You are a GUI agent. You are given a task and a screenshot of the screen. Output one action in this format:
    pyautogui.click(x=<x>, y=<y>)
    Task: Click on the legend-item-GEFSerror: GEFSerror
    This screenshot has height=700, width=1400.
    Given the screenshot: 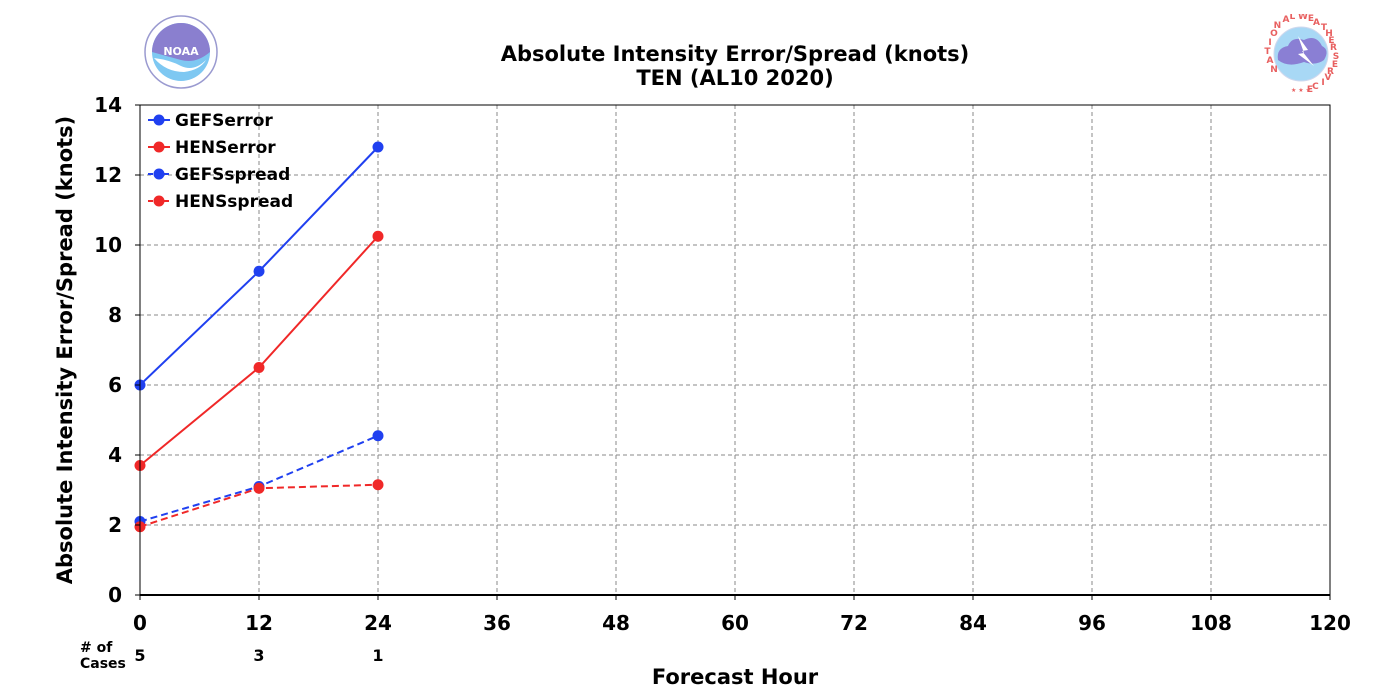 What is the action you would take?
    pyautogui.click(x=210, y=121)
    